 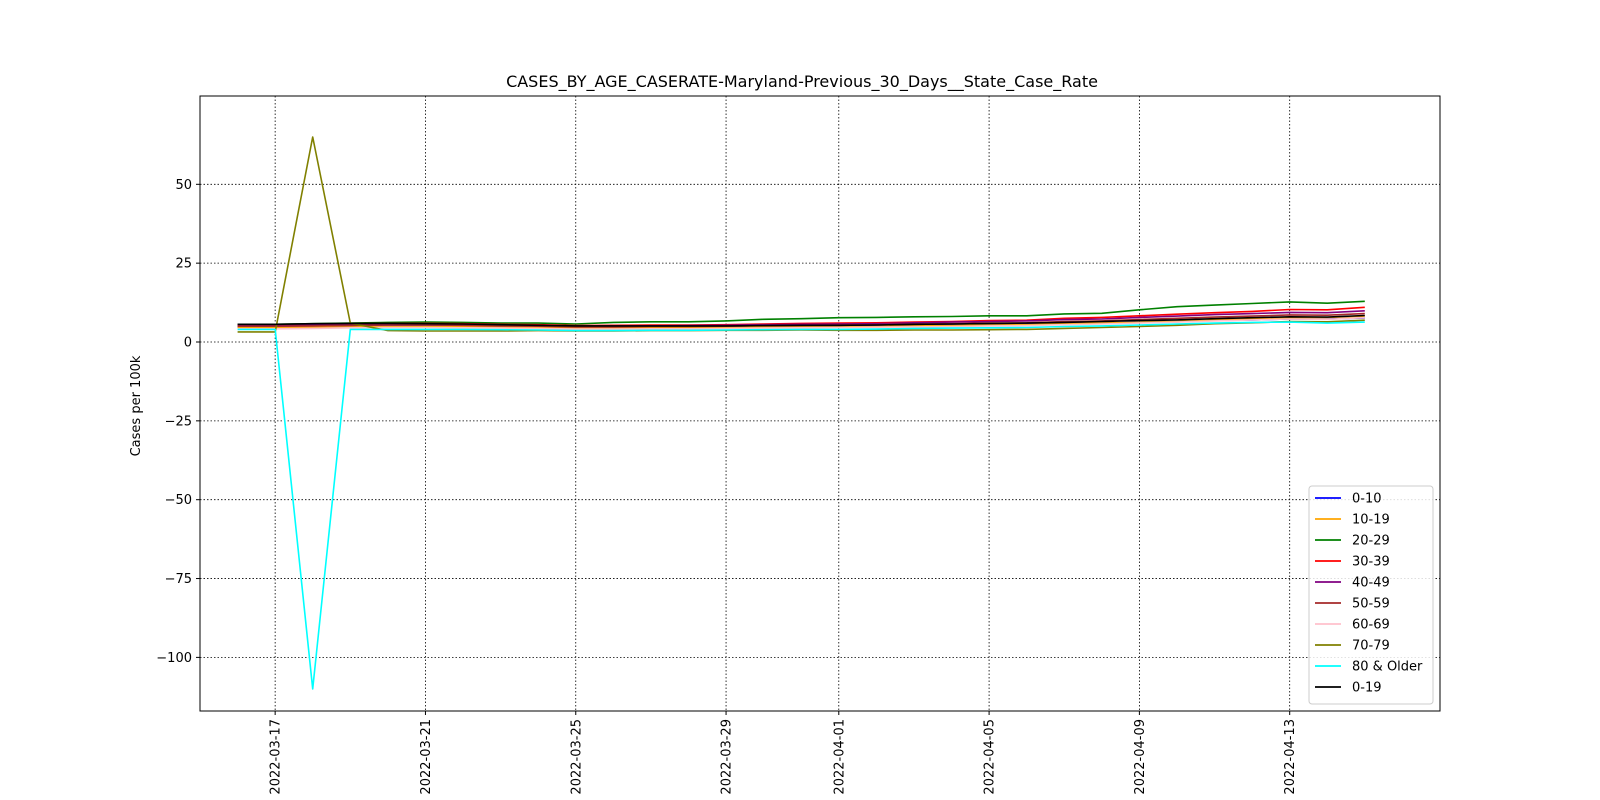 I want to click on legend-label: 30-39, so click(x=1371, y=562).